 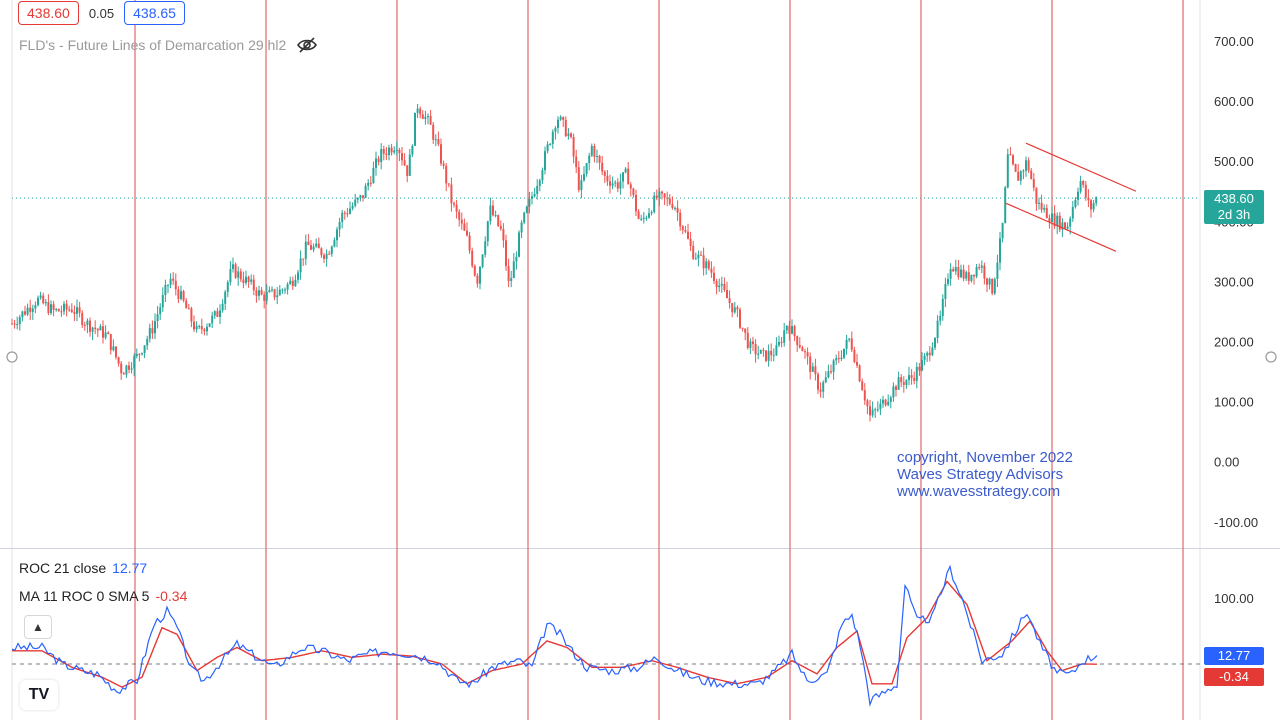 I want to click on tradingview-logo-icon: TV, so click(x=39, y=695).